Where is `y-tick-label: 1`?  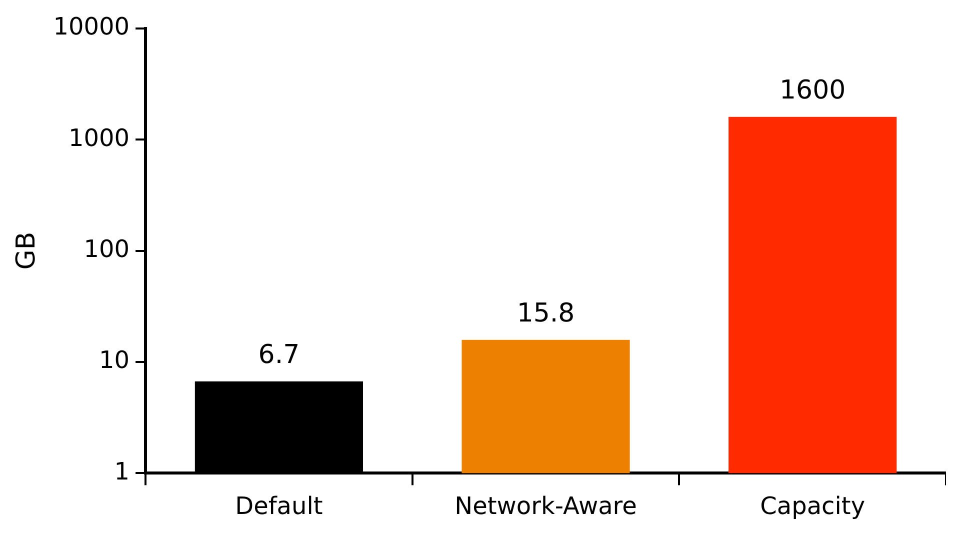
y-tick-label: 1 is located at coordinates (122, 471).